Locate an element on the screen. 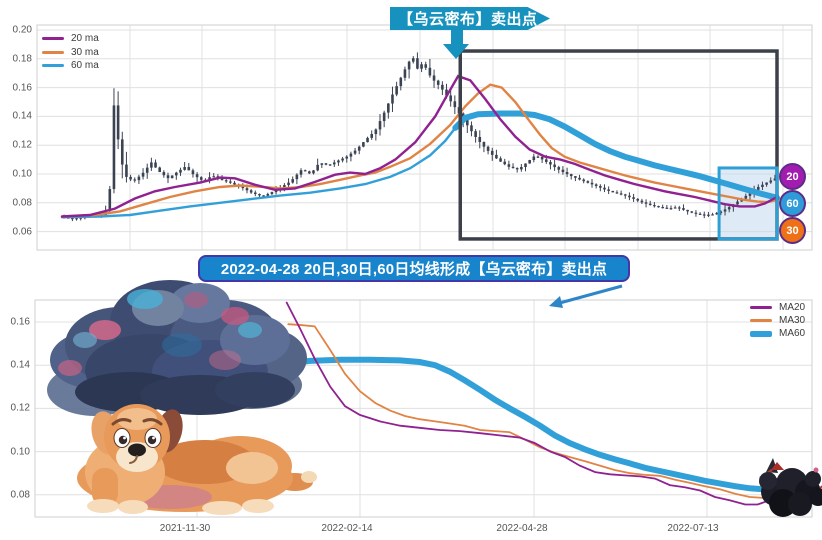 The width and height of the screenshot is (822, 540). legend-label: MA20 is located at coordinates (792, 307).